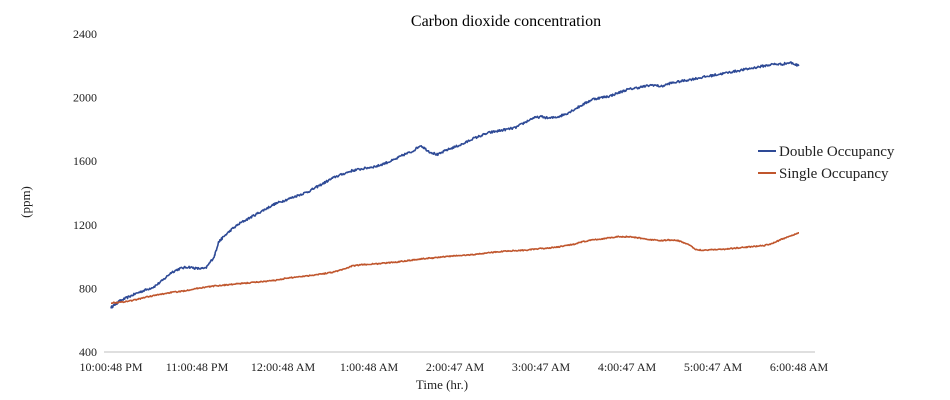 This screenshot has height=400, width=950. Describe the element at coordinates (799, 367) in the screenshot. I see `x-tick-label: 6:00:48 AM` at that location.